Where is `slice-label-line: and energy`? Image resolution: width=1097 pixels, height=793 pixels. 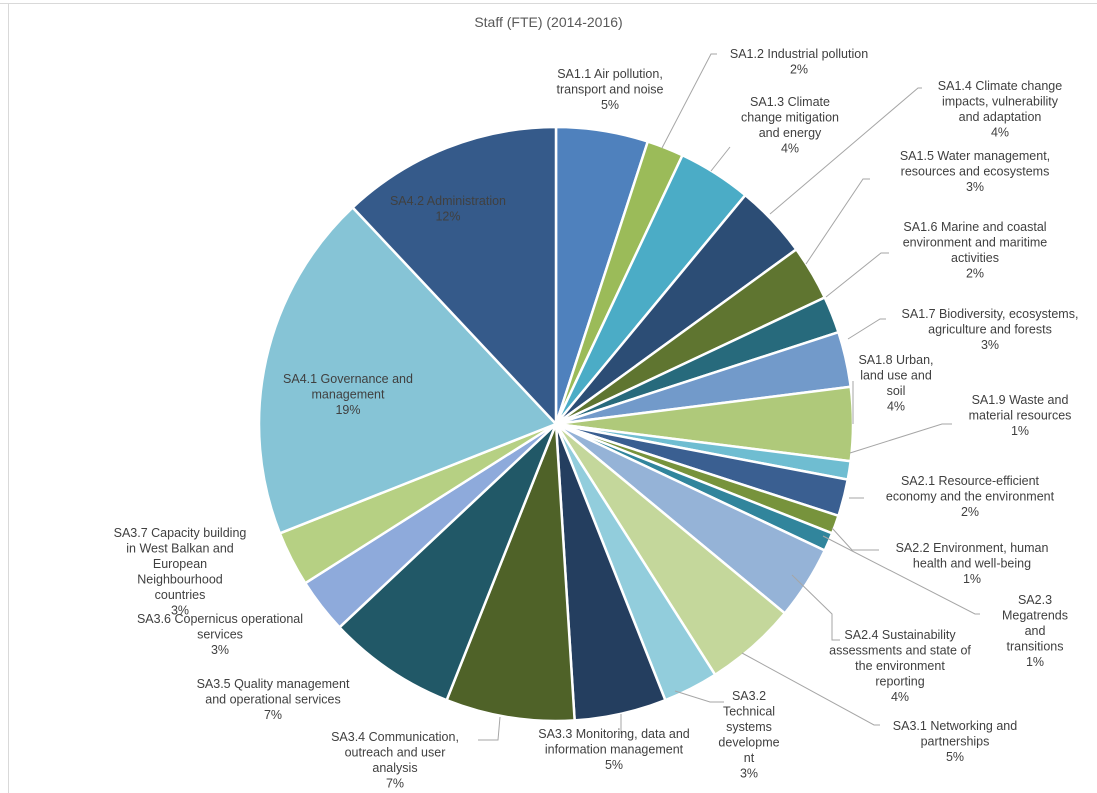 slice-label-line: and energy is located at coordinates (790, 133).